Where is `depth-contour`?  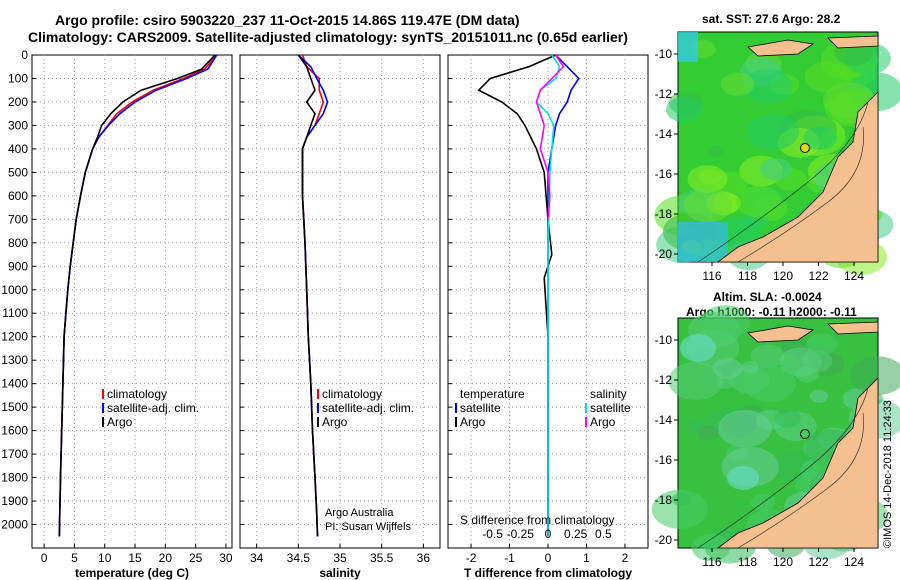
depth-contour is located at coordinates (800, 194).